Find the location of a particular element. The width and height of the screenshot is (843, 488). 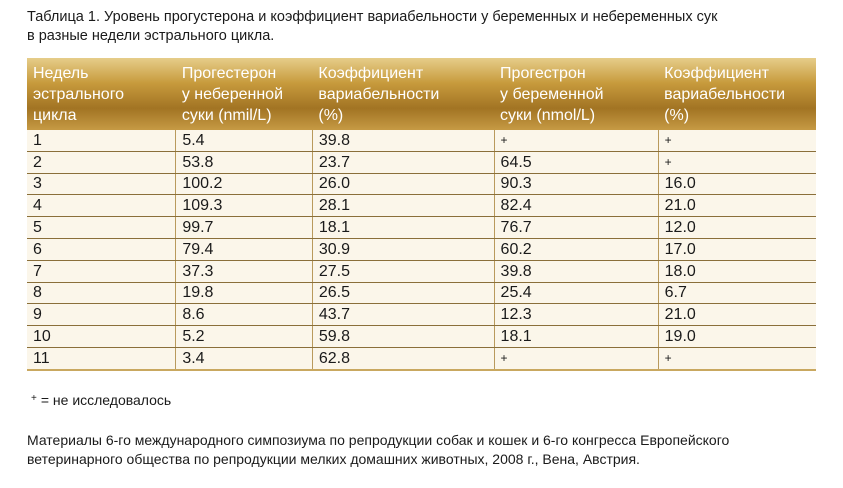

table-cell: 18.0 is located at coordinates (736, 271).